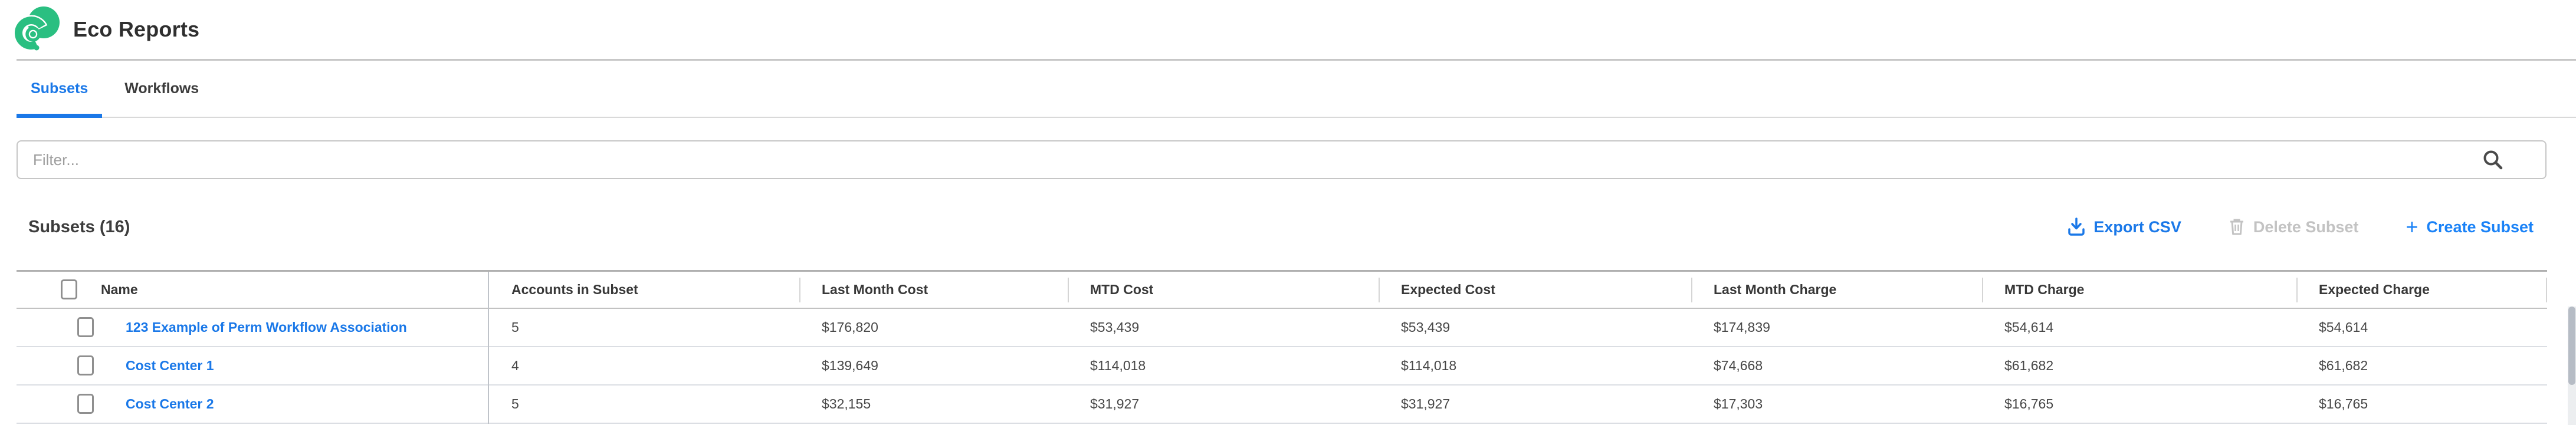 This screenshot has height=425, width=2576. What do you see at coordinates (933, 289) in the screenshot?
I see `column-header-last-month-cost: Last Month Cost` at bounding box center [933, 289].